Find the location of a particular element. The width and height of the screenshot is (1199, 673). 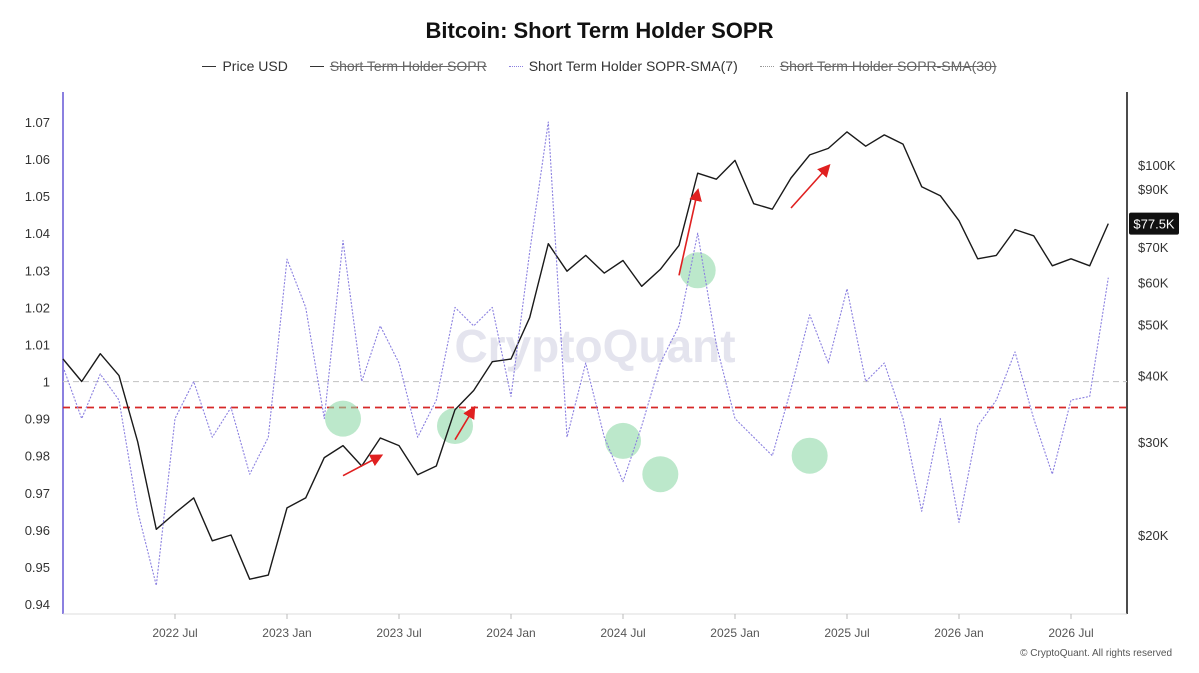

left-tick-label: 1.04 is located at coordinates (37, 233).